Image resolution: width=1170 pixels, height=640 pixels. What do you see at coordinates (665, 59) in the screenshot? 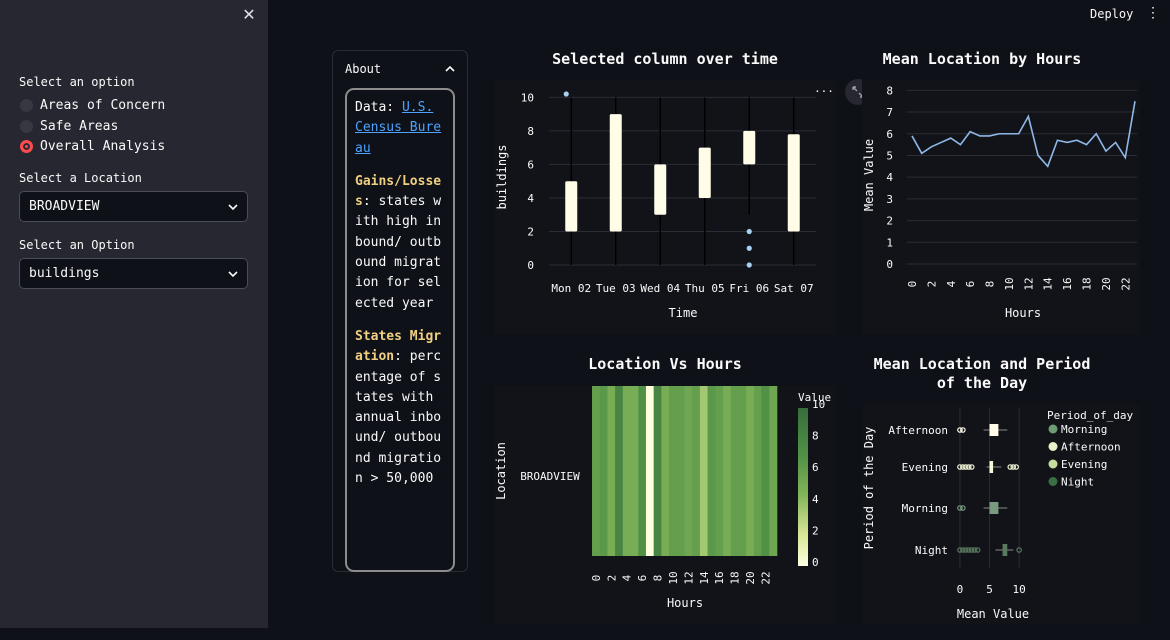
I see `chart-title-box-over-time: Selected column over time` at bounding box center [665, 59].